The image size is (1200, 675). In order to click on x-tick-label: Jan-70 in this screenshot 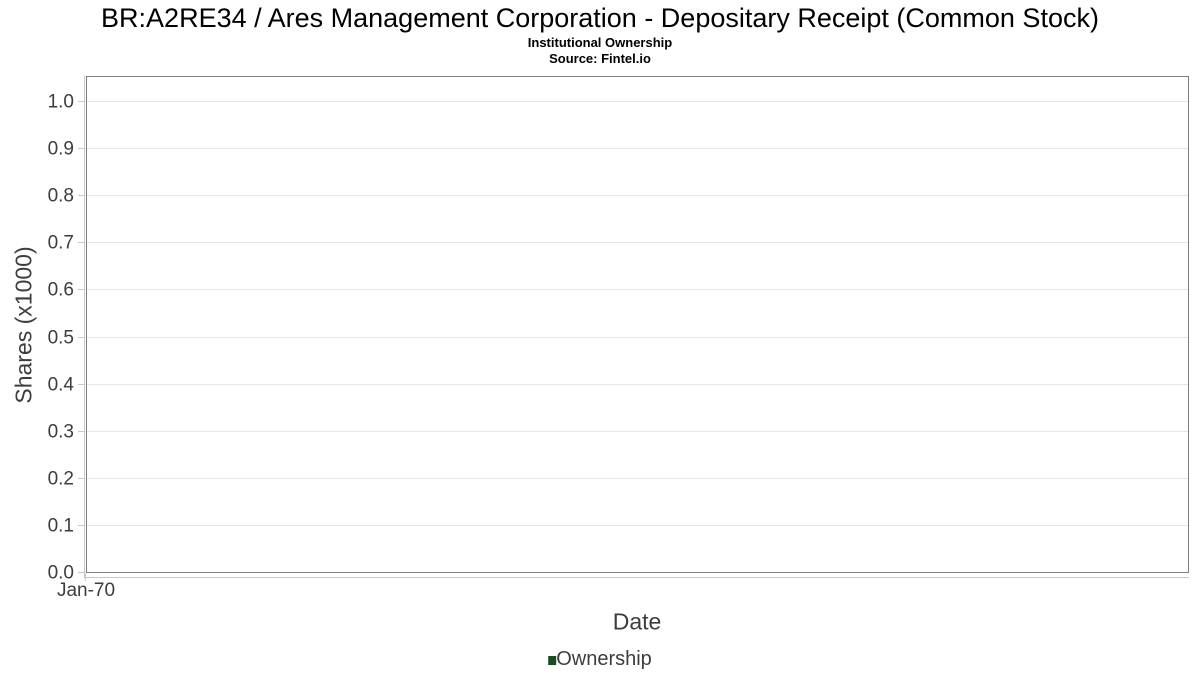, I will do `click(86, 590)`.